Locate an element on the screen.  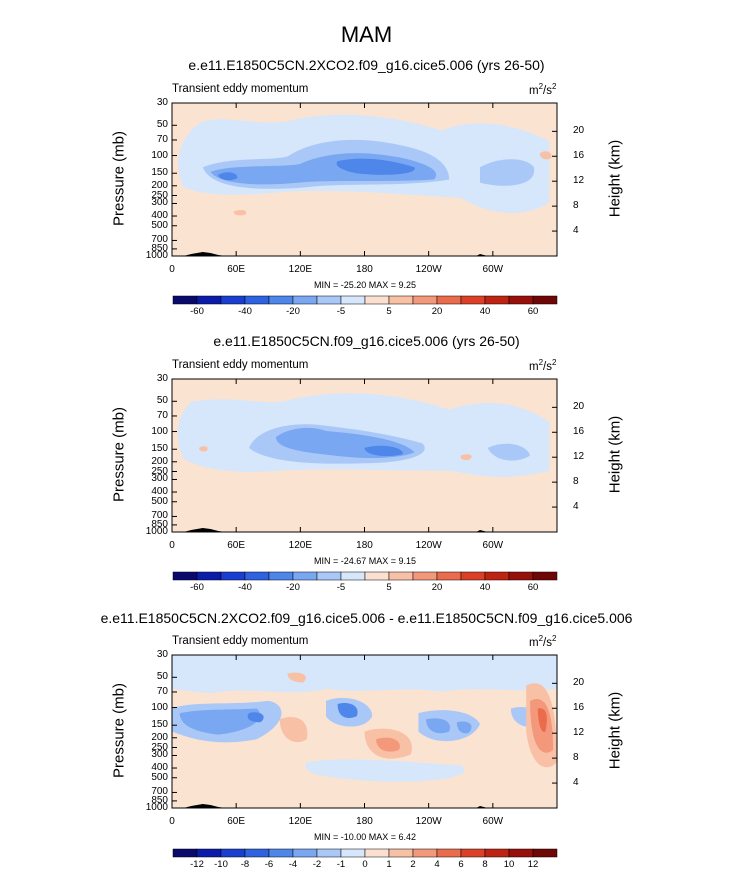
colorbar-label: 20 is located at coordinates (437, 311).